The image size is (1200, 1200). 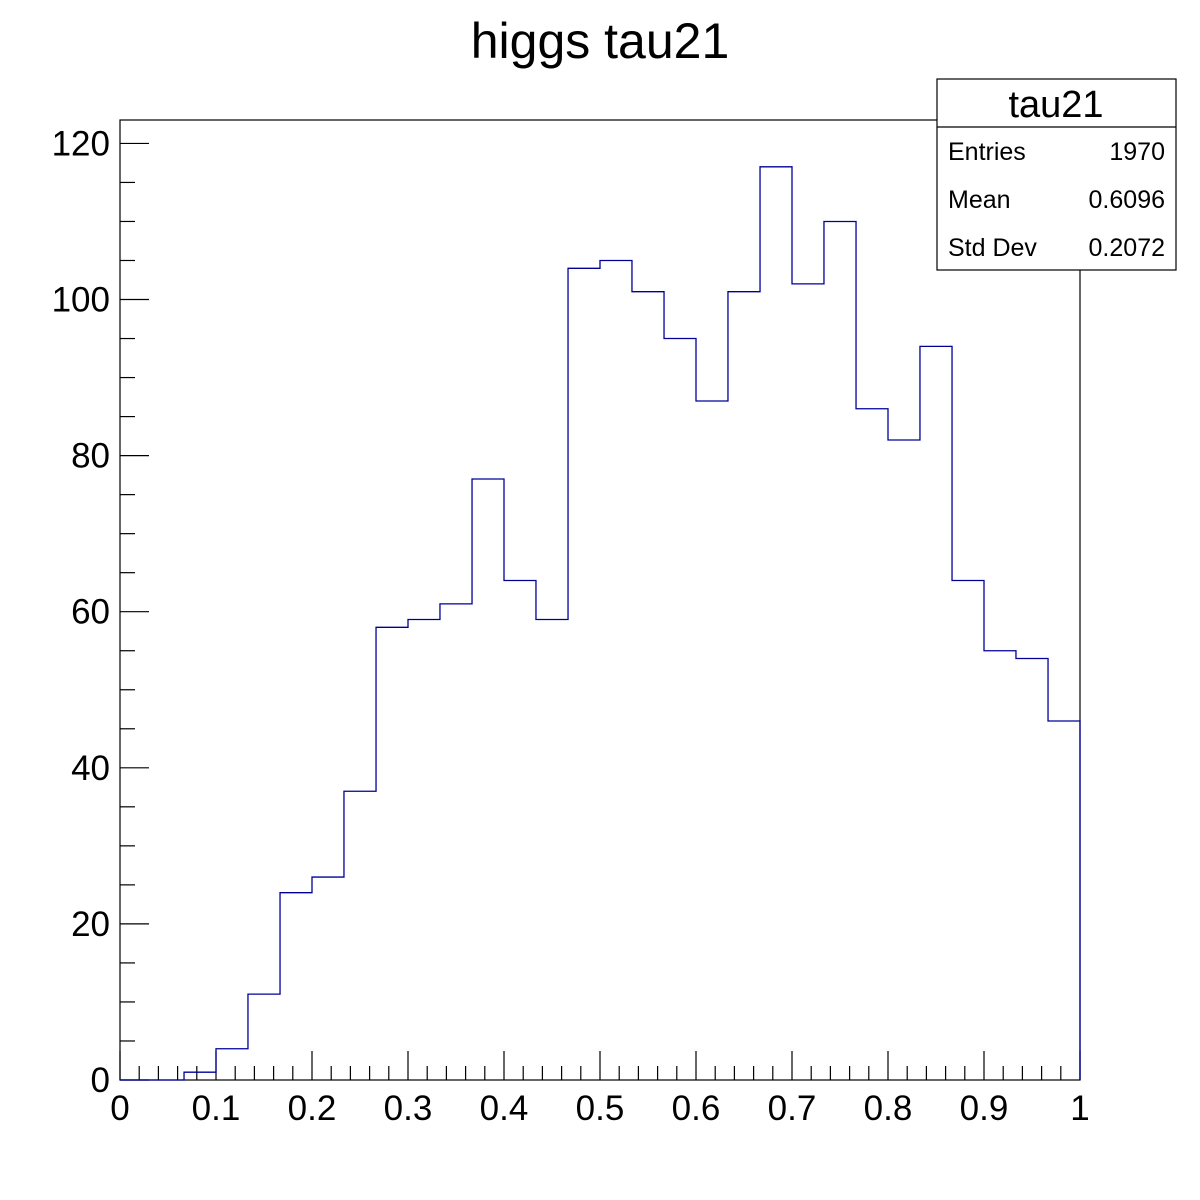 What do you see at coordinates (216, 1108) in the screenshot?
I see `x-tick-label: 0.1` at bounding box center [216, 1108].